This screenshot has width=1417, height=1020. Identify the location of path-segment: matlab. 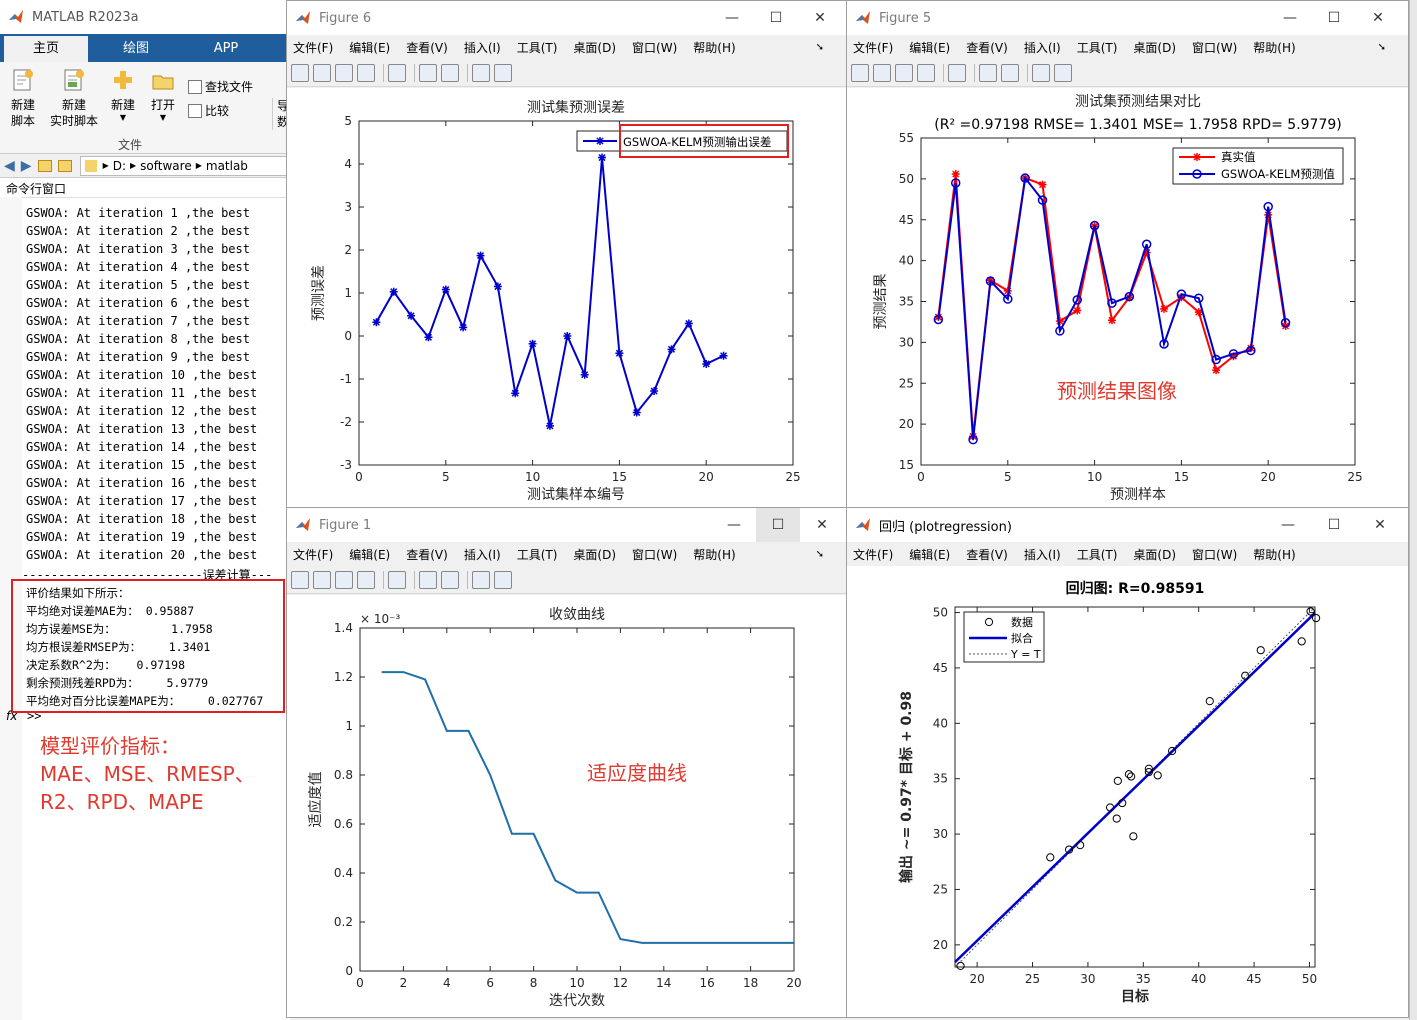
(226, 165).